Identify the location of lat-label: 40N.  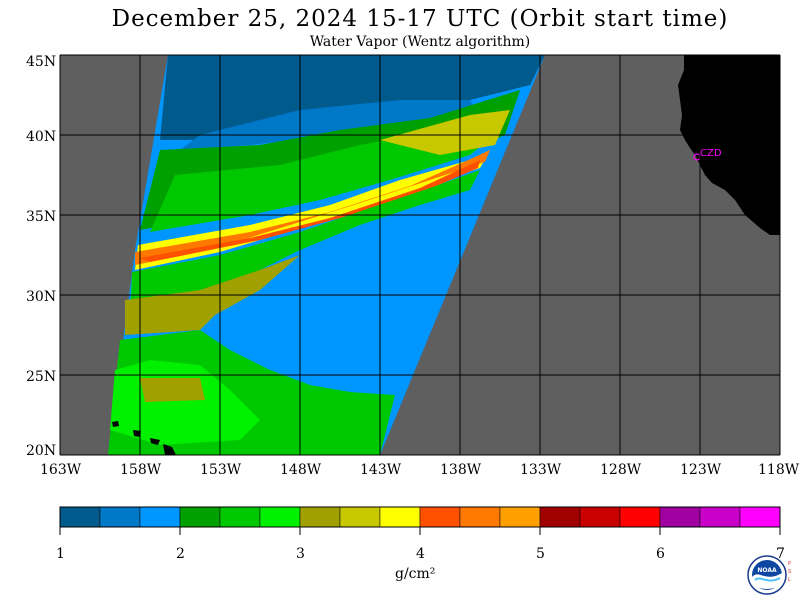
(41, 137).